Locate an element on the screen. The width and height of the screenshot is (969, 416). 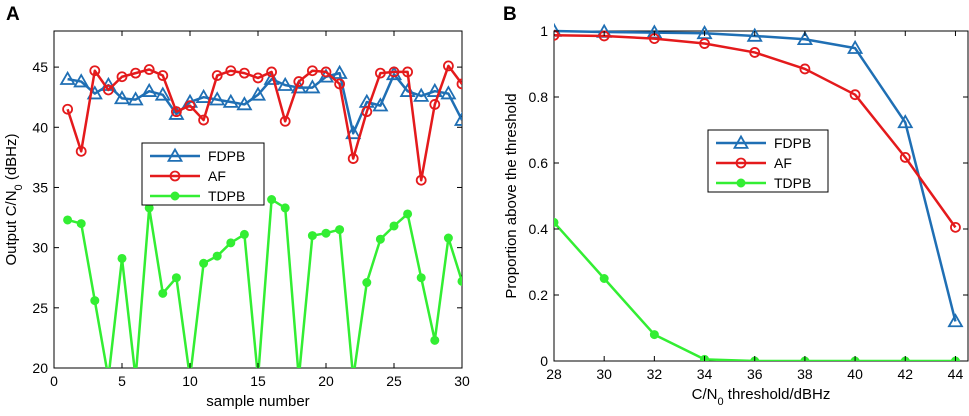
x-tick-label: 32 is located at coordinates (655, 374).